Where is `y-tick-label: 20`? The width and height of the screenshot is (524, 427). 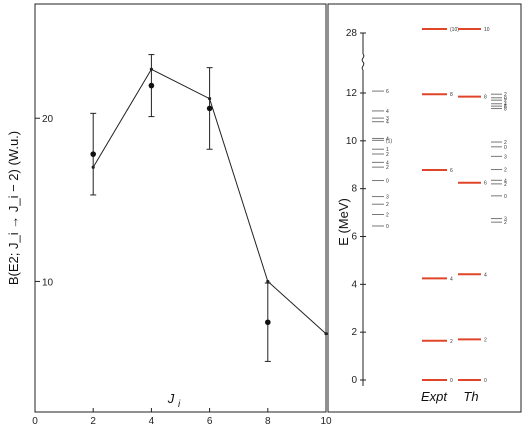 y-tick-label: 20 is located at coordinates (48, 119).